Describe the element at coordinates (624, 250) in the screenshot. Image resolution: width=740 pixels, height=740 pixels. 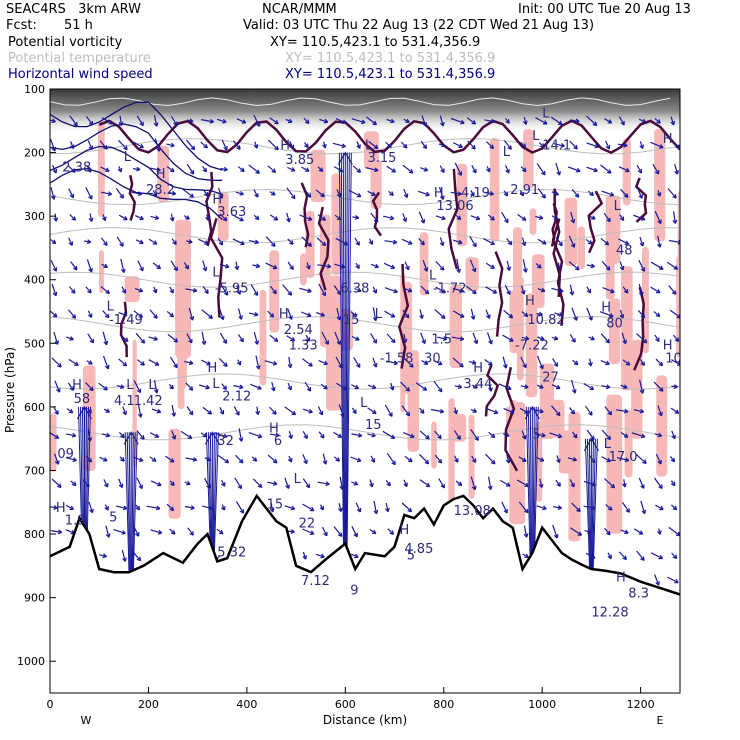
I see `contour-label: 48` at that location.